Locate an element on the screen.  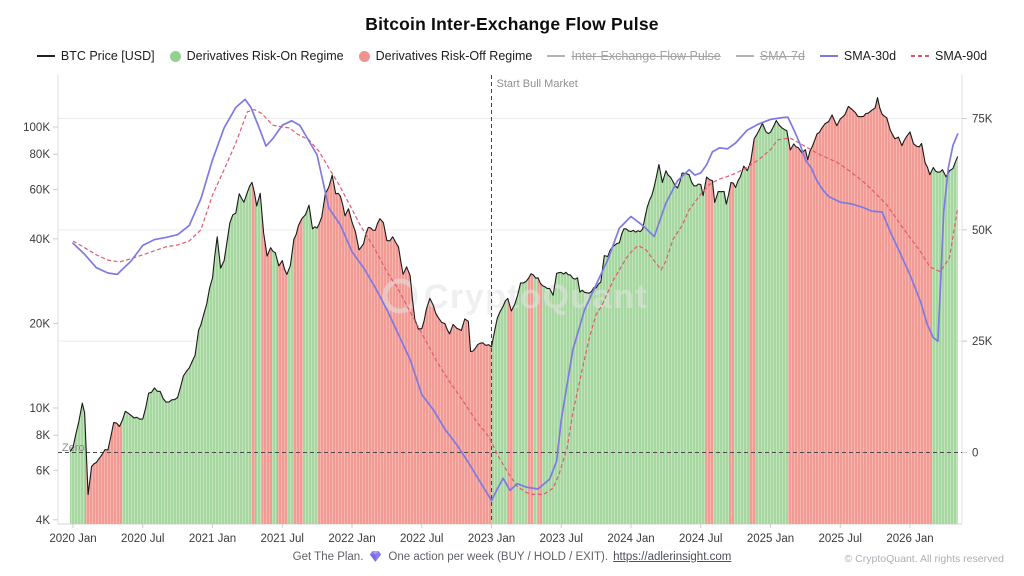
legend-item-label: BTC Price [USD] is located at coordinates (107, 56).